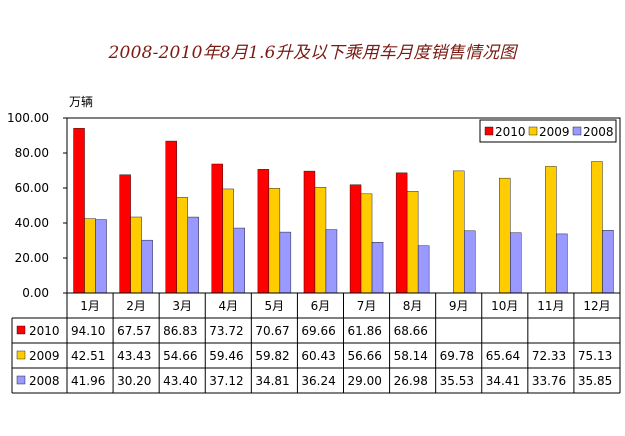 The width and height of the screenshot is (625, 436). What do you see at coordinates (549, 356) in the screenshot?
I see `data-label: 72.33` at bounding box center [549, 356].